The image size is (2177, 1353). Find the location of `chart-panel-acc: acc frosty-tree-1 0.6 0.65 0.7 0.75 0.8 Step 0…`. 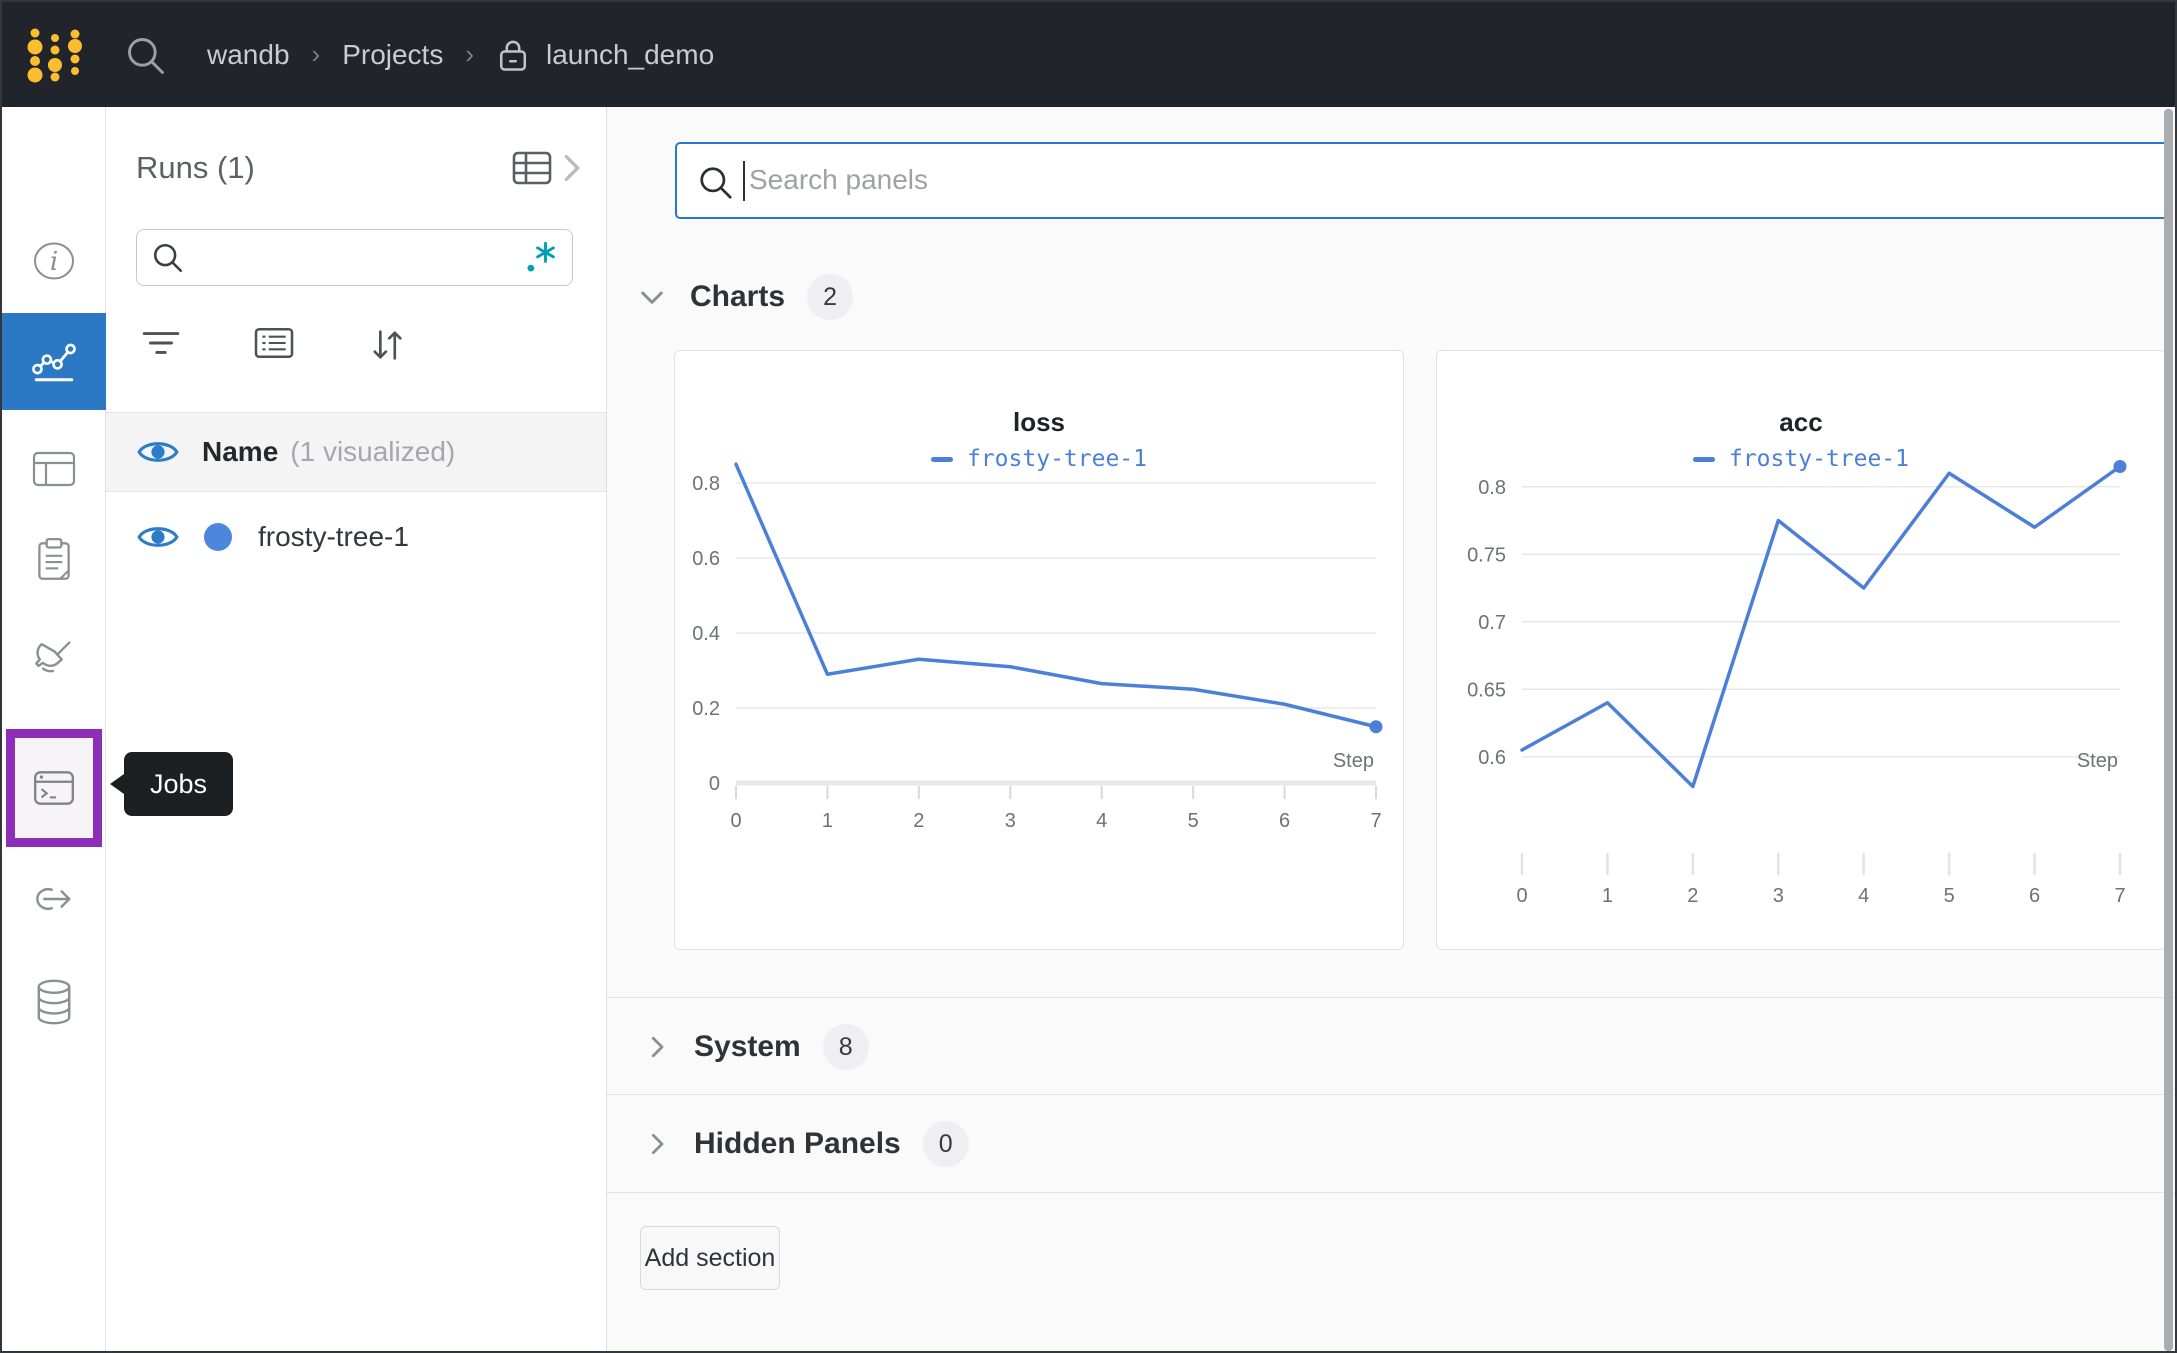

chart-panel-acc: acc frosty-tree-1 0.6 0.65 0.7 0.75 0.8 Step 0… is located at coordinates (1801, 650).